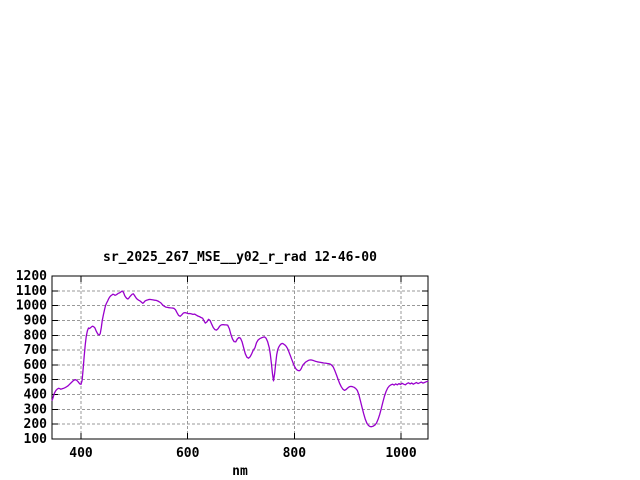  Describe the element at coordinates (31, 306) in the screenshot. I see `y-tick-label: 1000` at that location.